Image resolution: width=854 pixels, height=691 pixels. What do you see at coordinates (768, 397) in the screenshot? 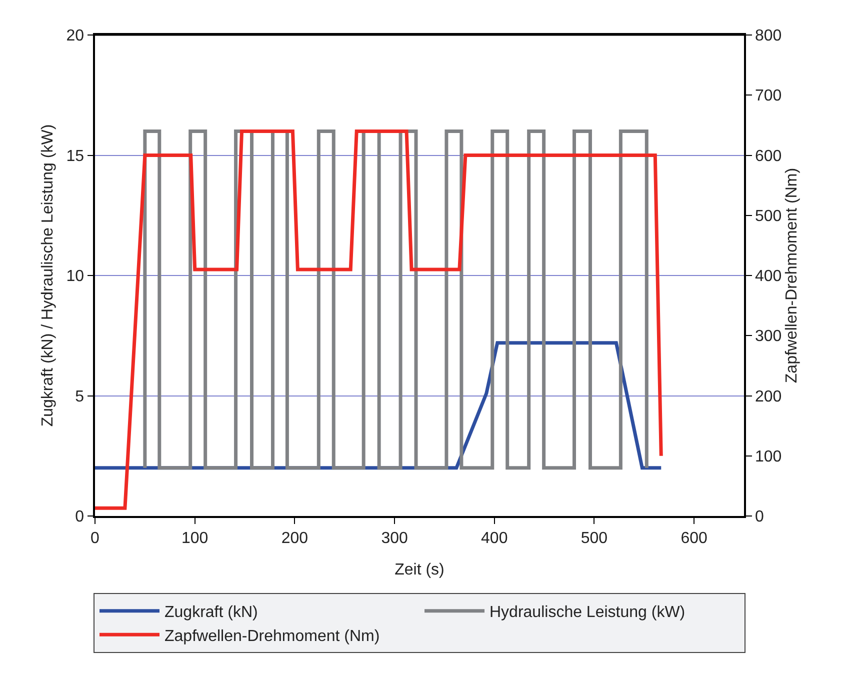
I see `y2-tick-label: 200` at bounding box center [768, 397].